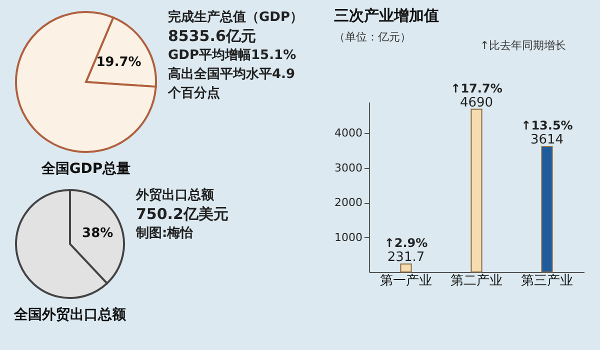 This screenshot has width=600, height=350. I want to click on x-tick-label: 第二产业, so click(476, 281).